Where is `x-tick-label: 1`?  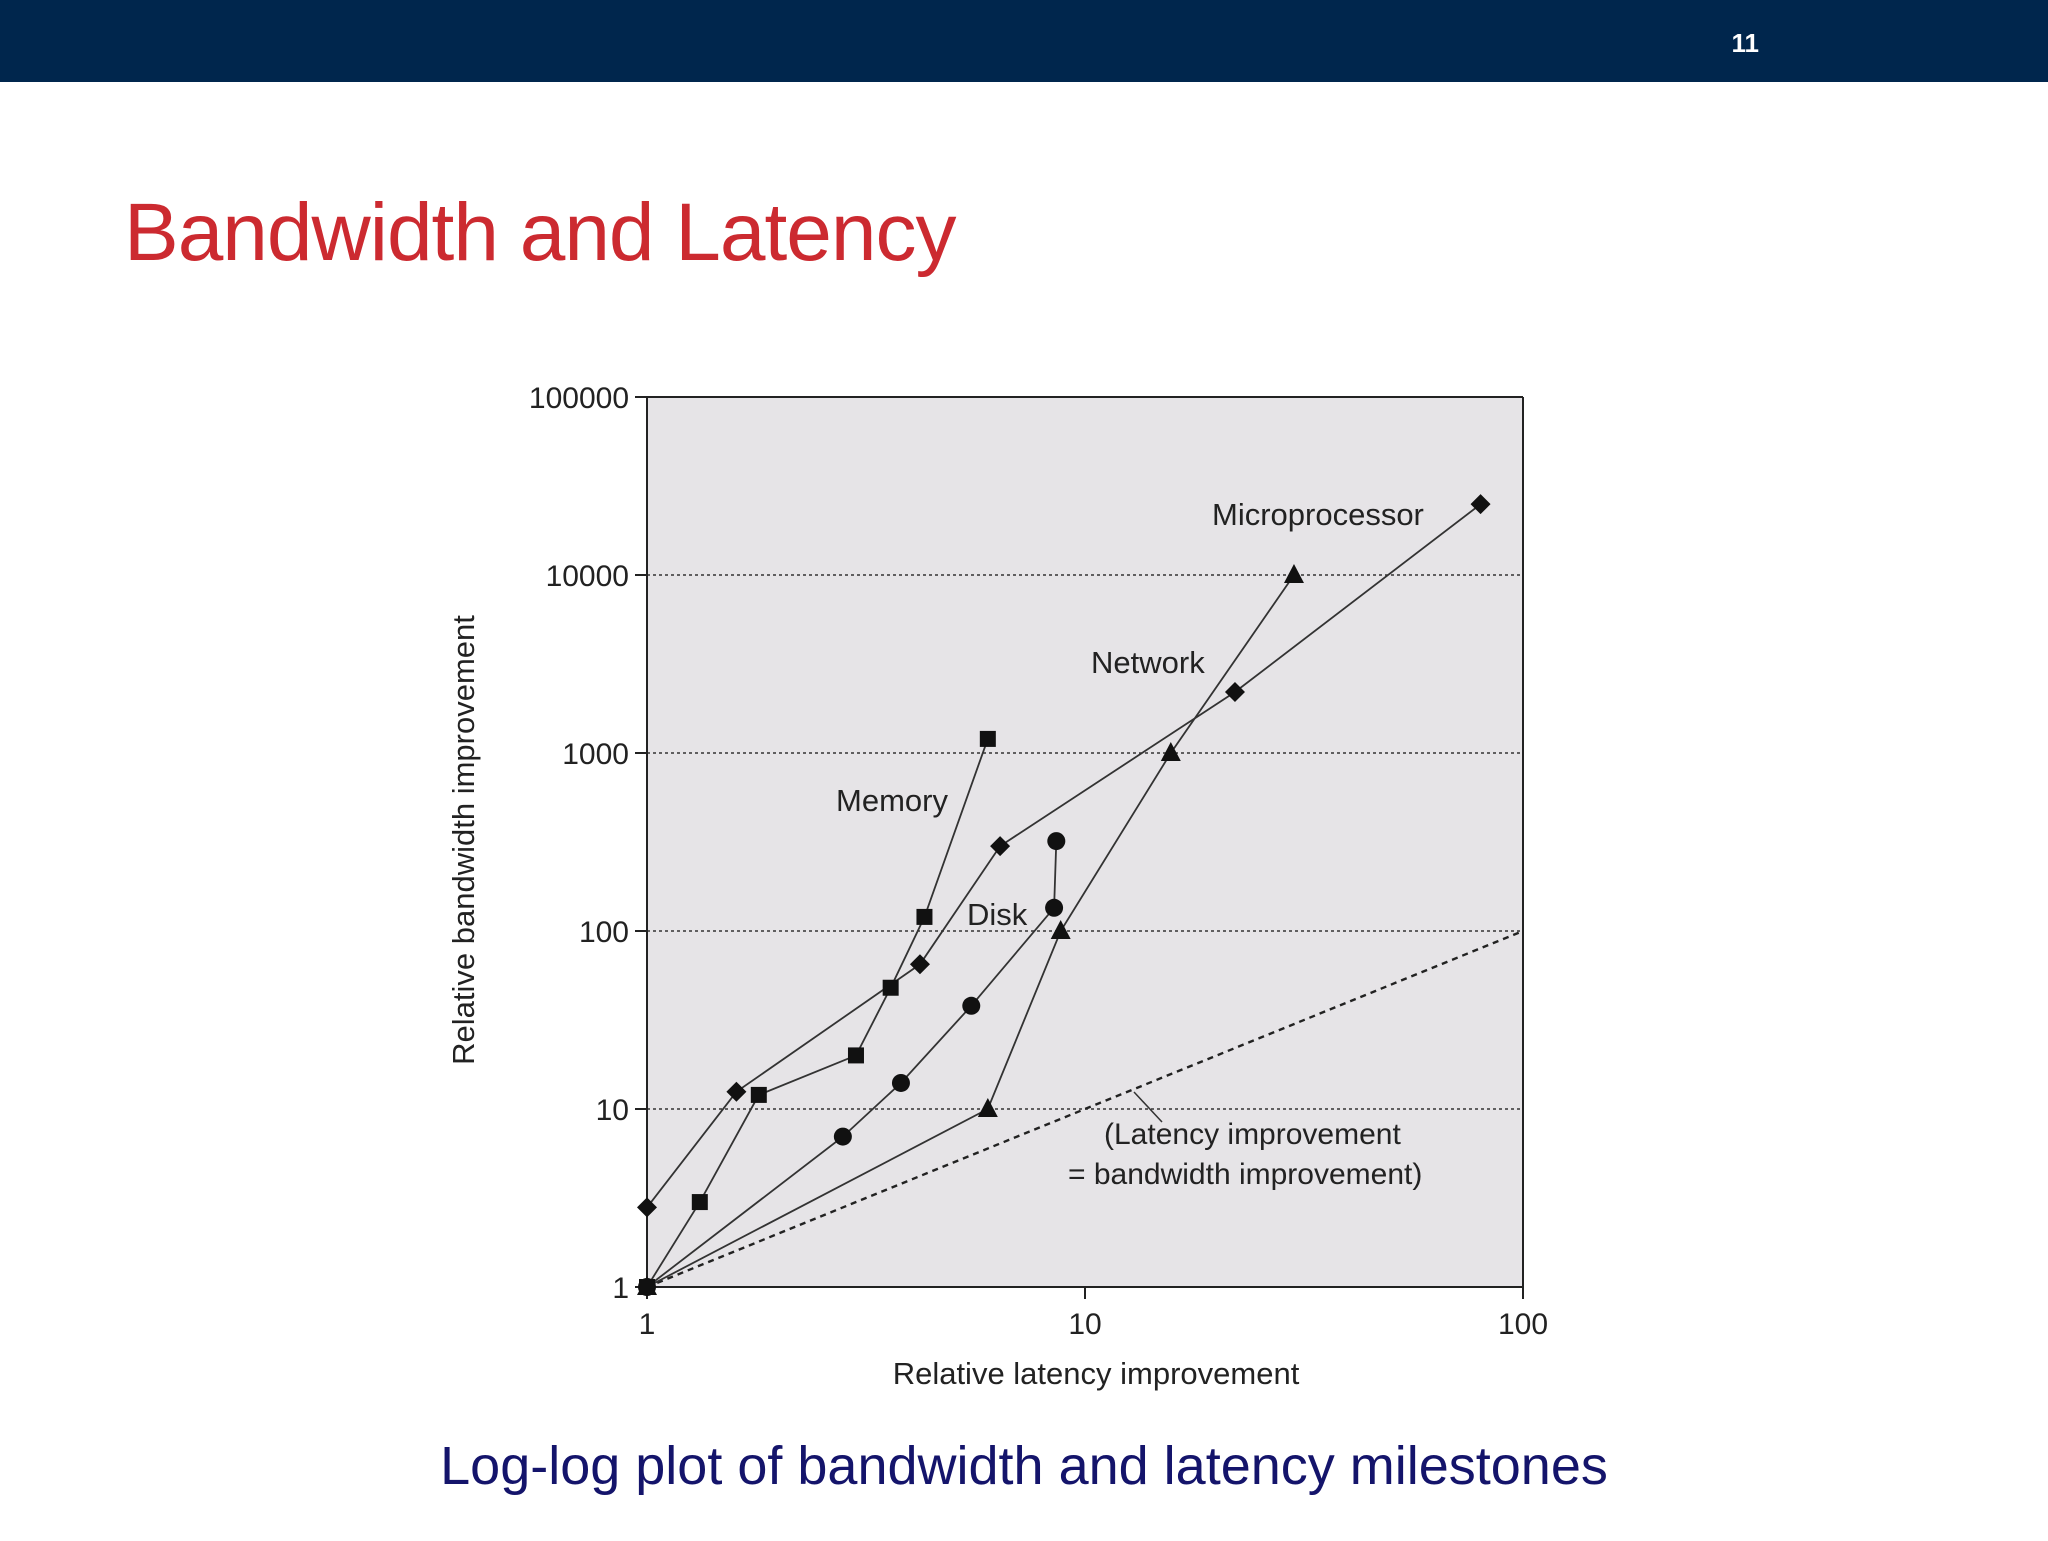
x-tick-label: 1 is located at coordinates (647, 1324).